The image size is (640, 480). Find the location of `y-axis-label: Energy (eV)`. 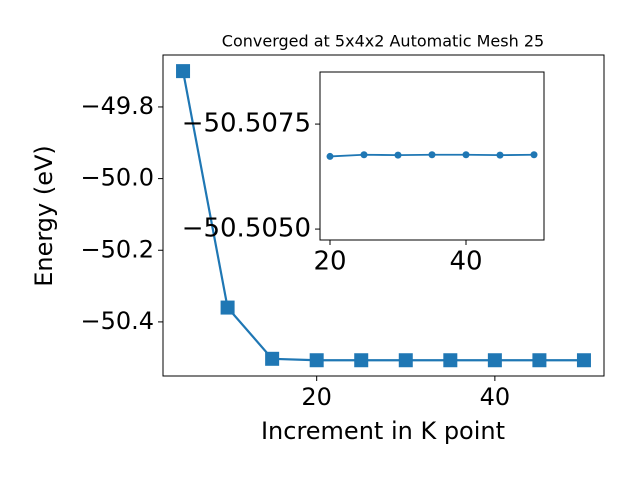

y-axis-label: Energy (eV) is located at coordinates (44, 216).